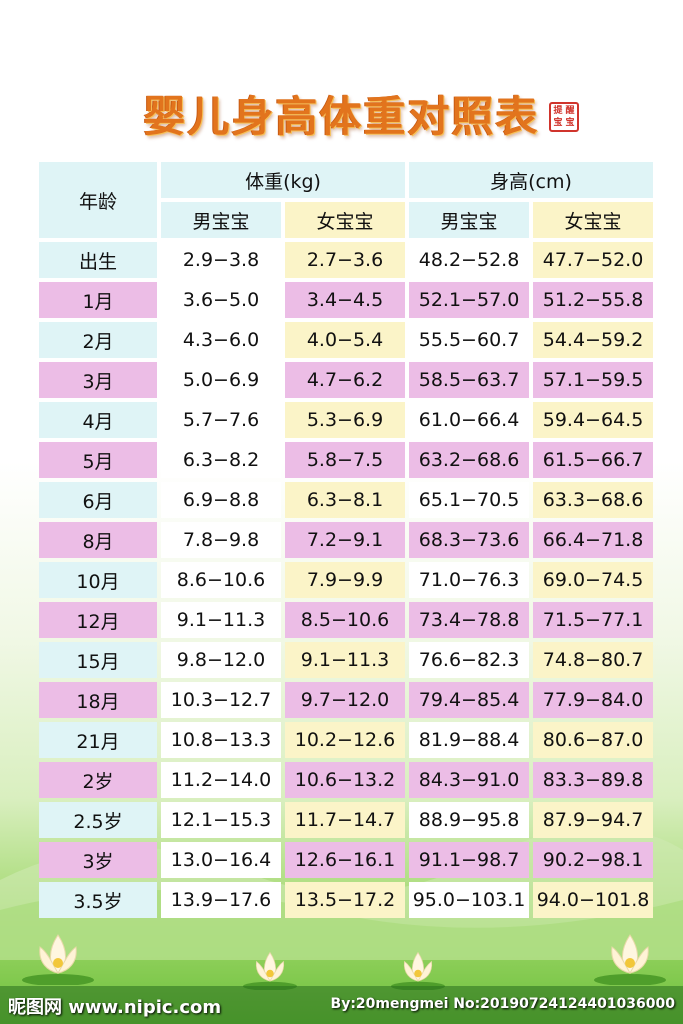 The height and width of the screenshot is (1024, 683). Describe the element at coordinates (593, 700) in the screenshot. I see `height-girl-cell: 77.9−84.0` at that location.